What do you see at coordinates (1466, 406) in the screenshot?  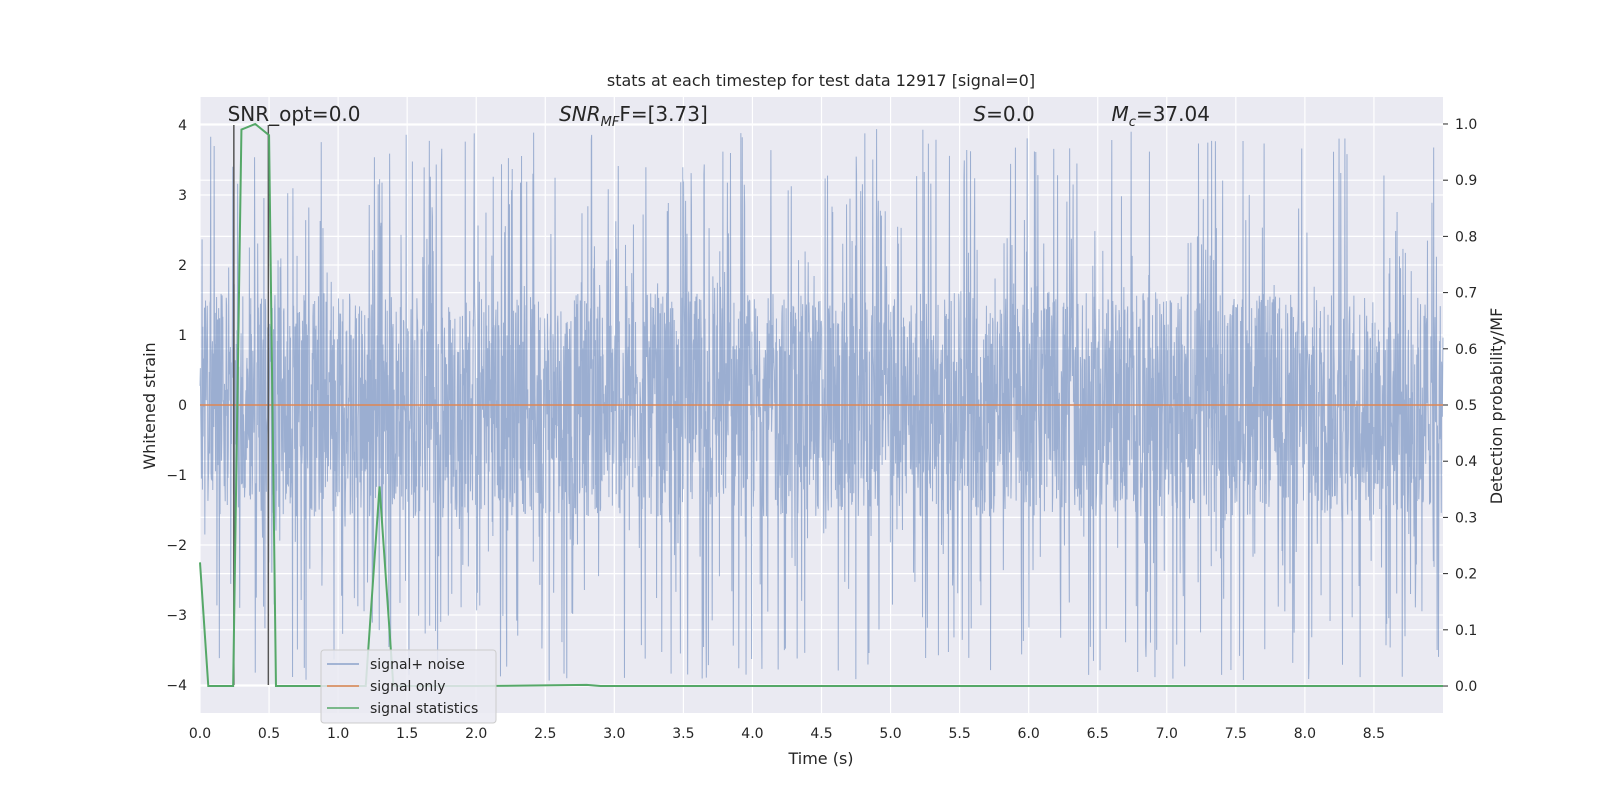 I see `y2-tick-label-5: 0.5` at bounding box center [1466, 406].